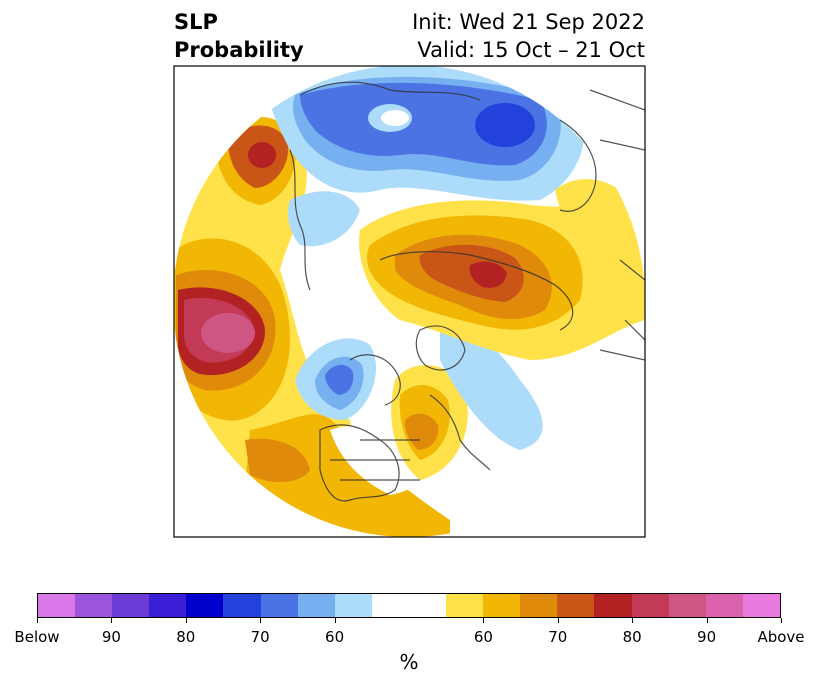 The width and height of the screenshot is (819, 686). What do you see at coordinates (239, 36) in the screenshot?
I see `title-left: SLP Probability` at bounding box center [239, 36].